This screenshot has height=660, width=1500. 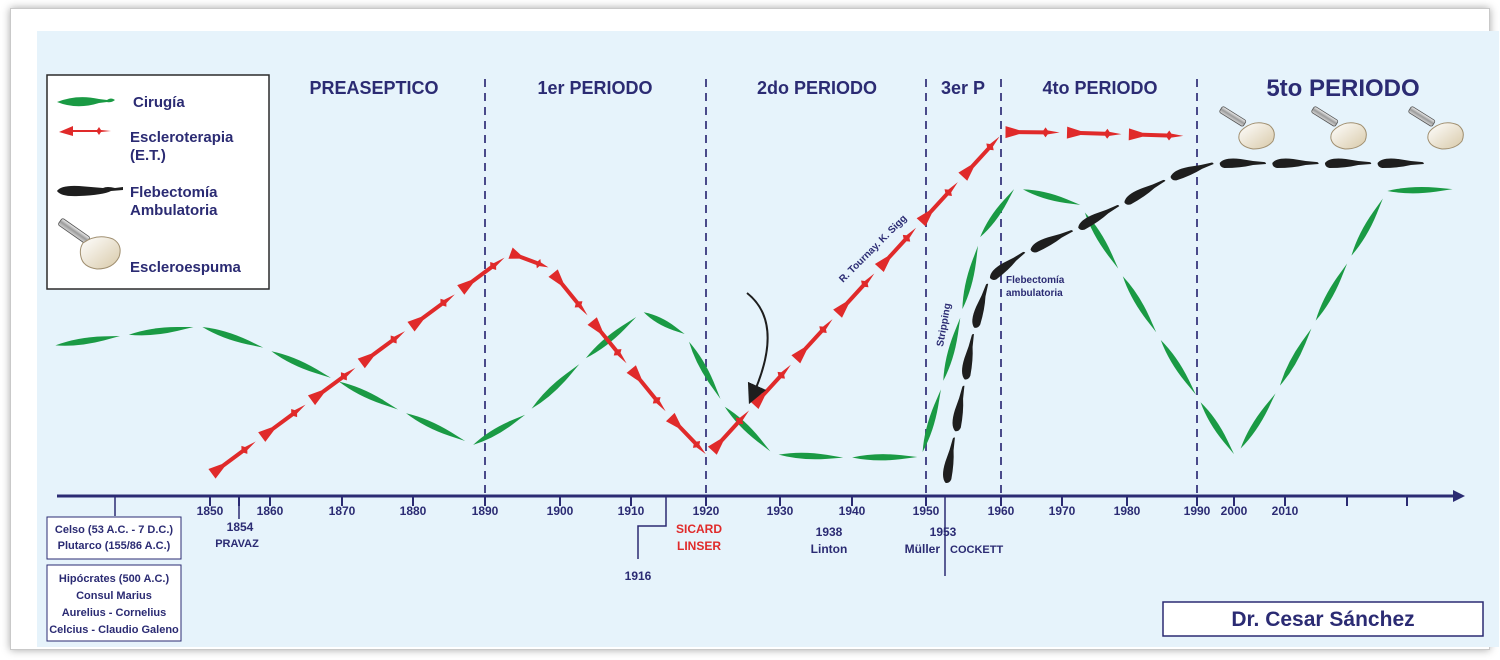 What do you see at coordinates (560, 511) in the screenshot?
I see `axis-year-label: 1900` at bounding box center [560, 511].